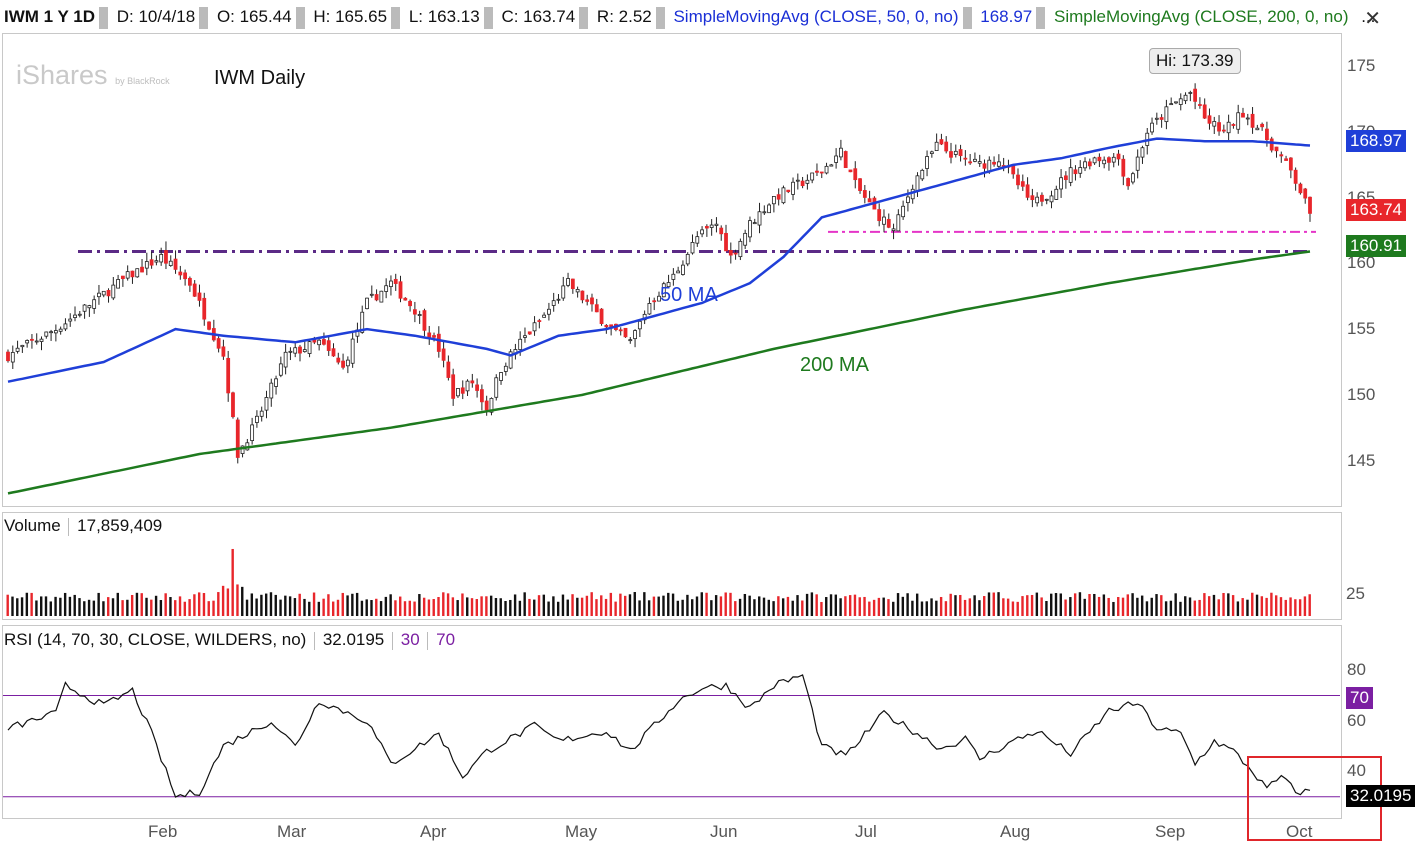  I want to click on date-axis-label: Jun, so click(724, 831).